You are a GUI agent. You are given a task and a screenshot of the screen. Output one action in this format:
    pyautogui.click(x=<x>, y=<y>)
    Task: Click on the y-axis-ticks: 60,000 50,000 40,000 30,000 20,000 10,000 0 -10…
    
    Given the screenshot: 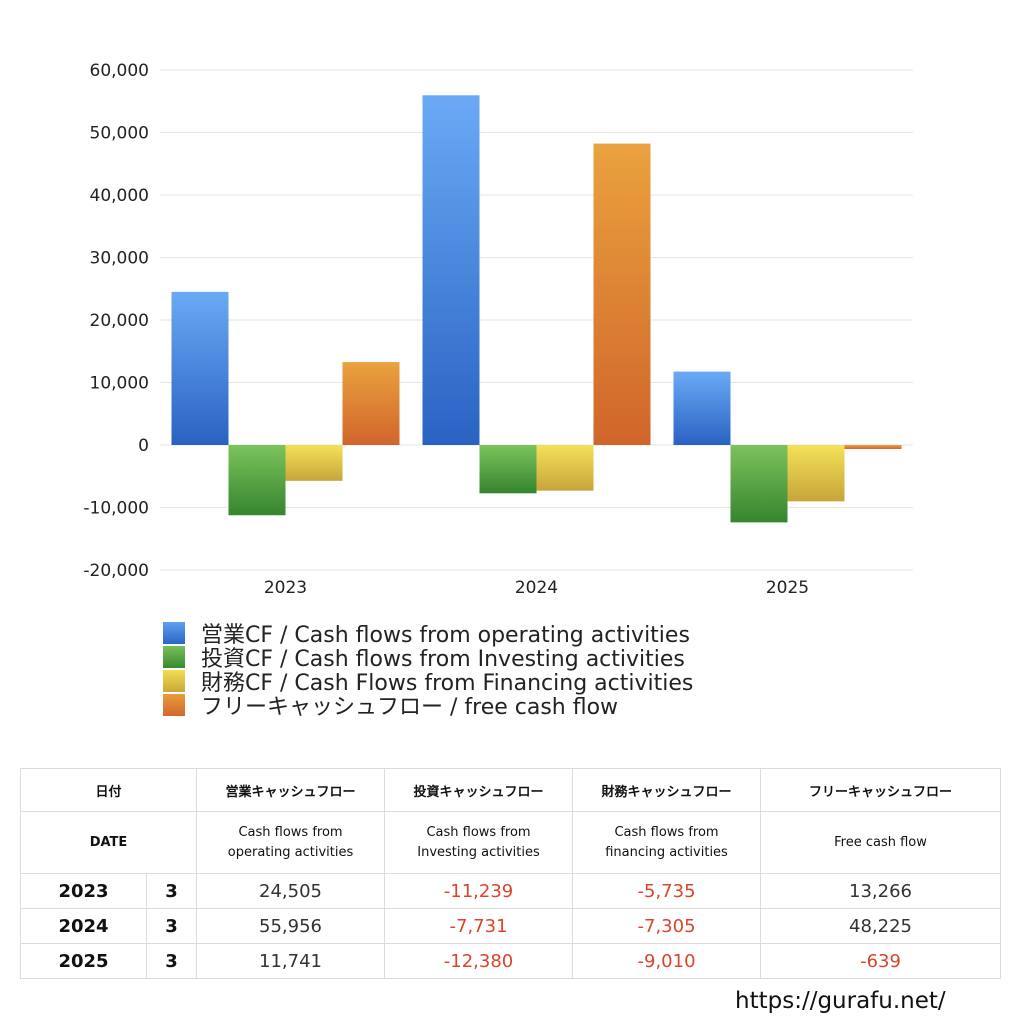 What is the action you would take?
    pyautogui.click(x=116, y=321)
    